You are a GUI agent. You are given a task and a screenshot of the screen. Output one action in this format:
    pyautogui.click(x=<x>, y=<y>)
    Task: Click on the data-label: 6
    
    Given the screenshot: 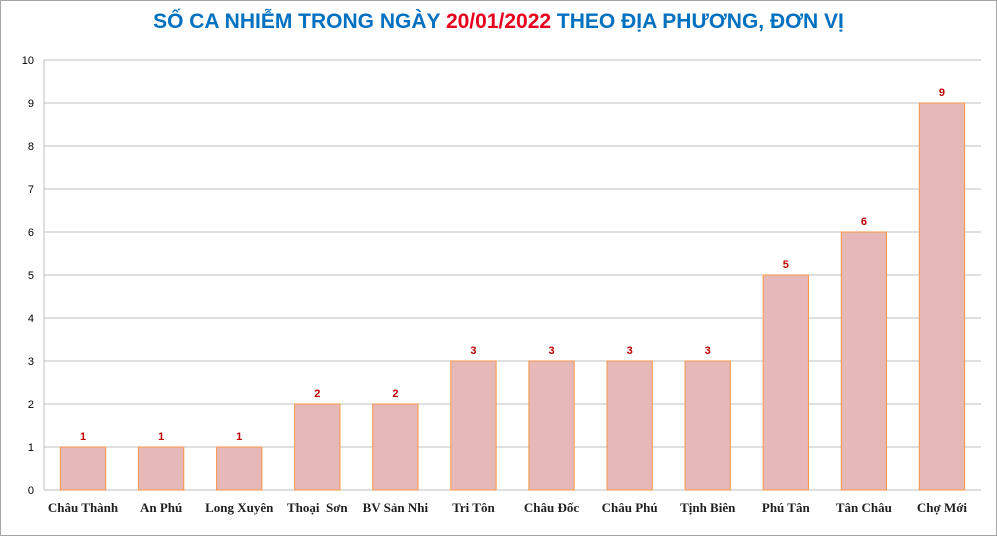 What is the action you would take?
    pyautogui.click(x=864, y=222)
    